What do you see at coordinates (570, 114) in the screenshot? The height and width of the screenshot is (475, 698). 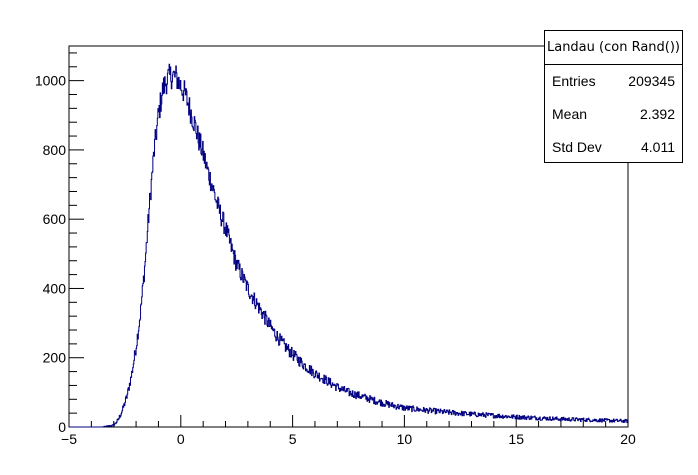 I see `stats-mean-label: Mean` at bounding box center [570, 114].